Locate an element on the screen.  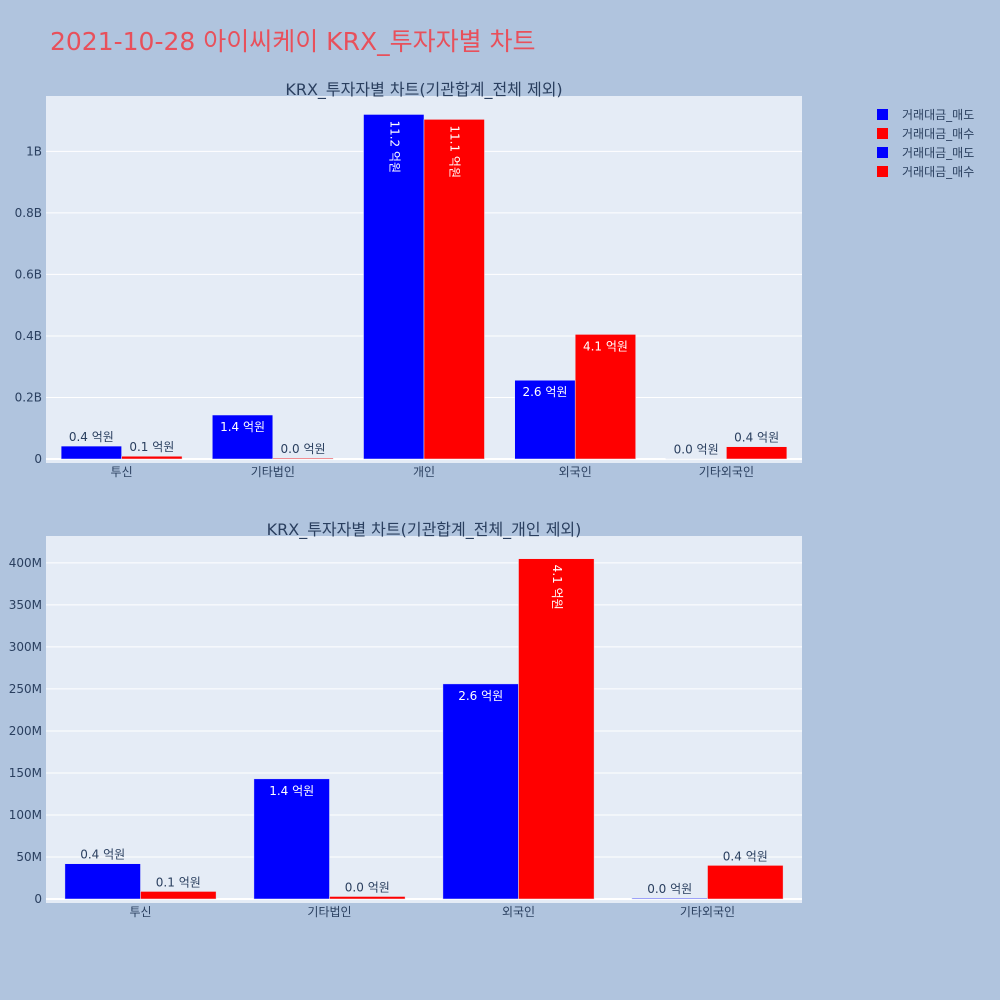
y-tick-label: 0.2B is located at coordinates (28, 397).